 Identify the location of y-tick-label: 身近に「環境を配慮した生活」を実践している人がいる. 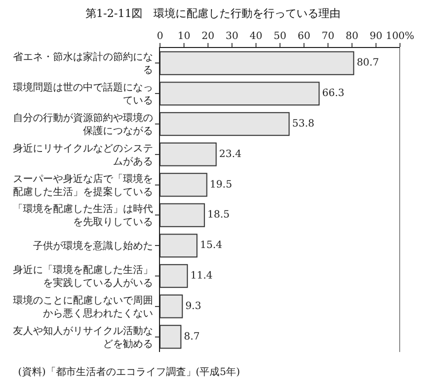
(83, 276).